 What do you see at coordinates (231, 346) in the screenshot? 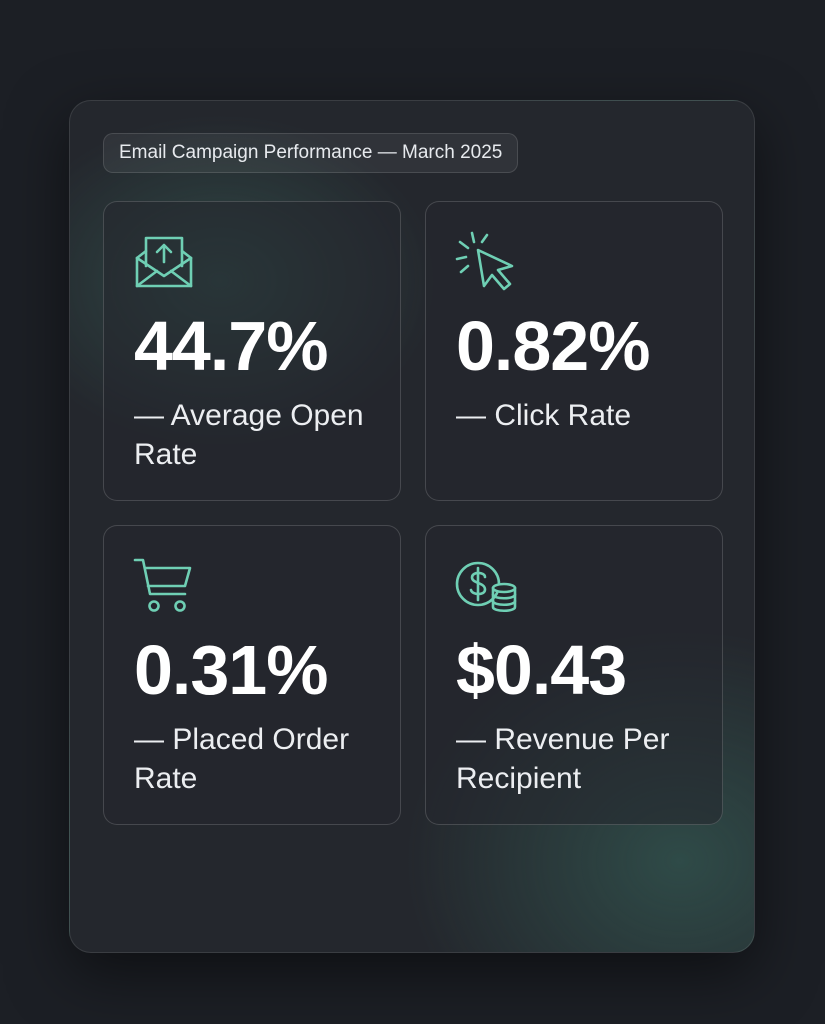
I see `metric-value: 44.7%` at bounding box center [231, 346].